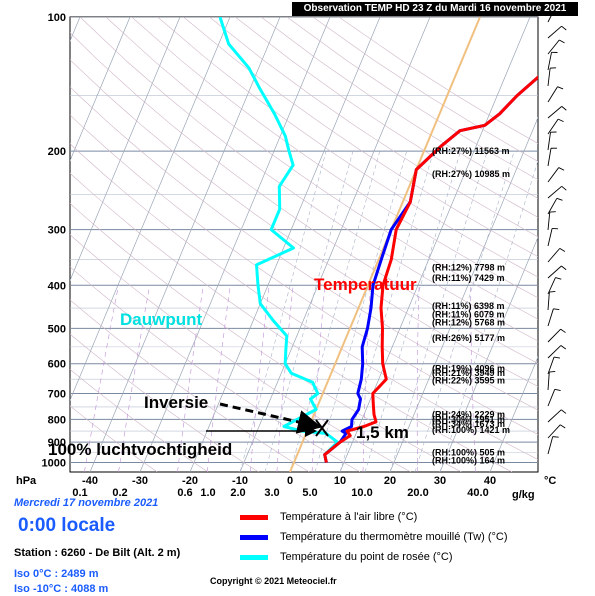 This screenshot has height=596, width=595. Describe the element at coordinates (273, 581) in the screenshot. I see `copyright: Copyright © 2021 Meteociel.fr` at that location.